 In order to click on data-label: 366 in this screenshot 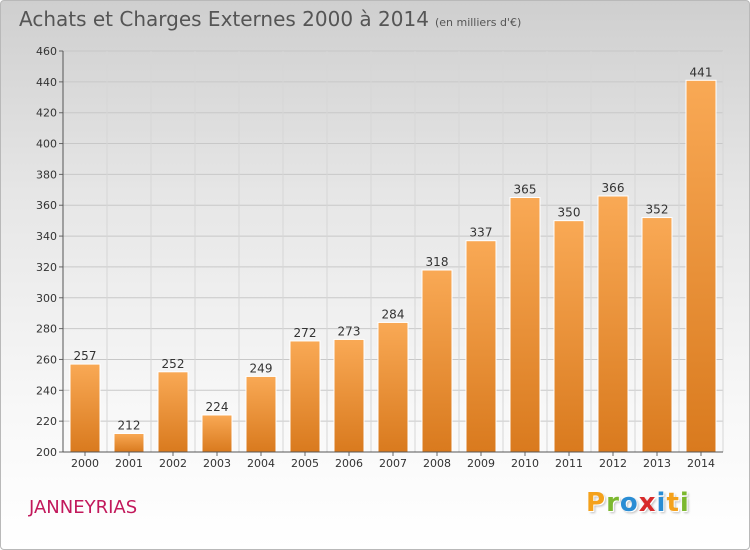, I will do `click(613, 188)`.